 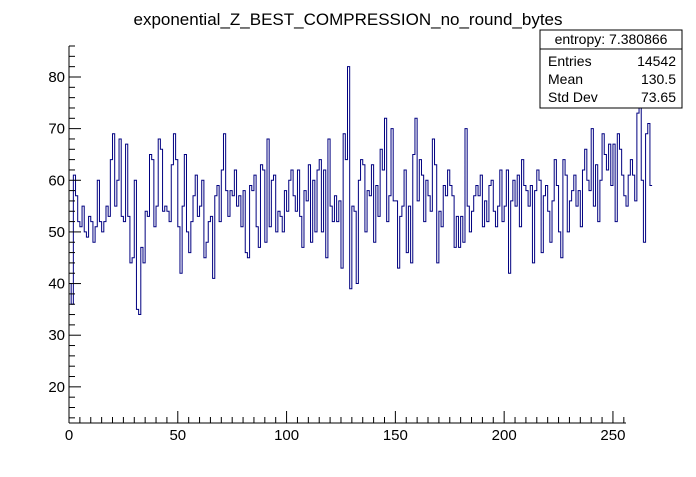 I want to click on x-tick-label: 100, so click(x=286, y=435).